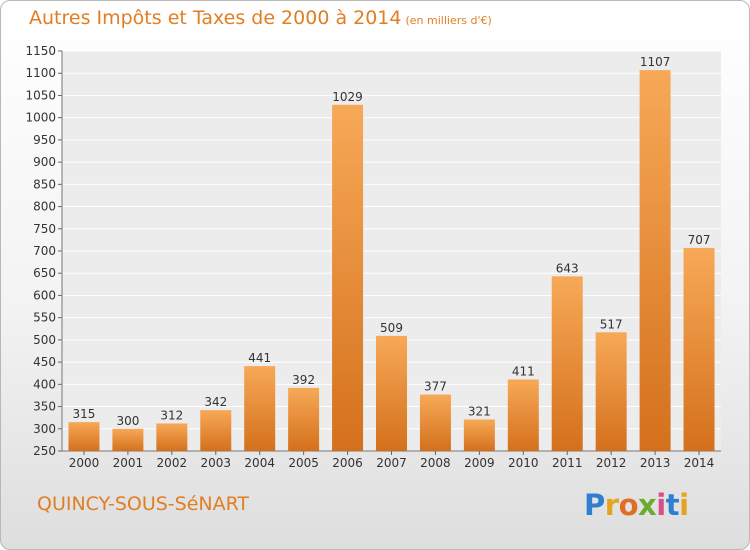 The image size is (750, 550). Describe the element at coordinates (44, 451) in the screenshot. I see `y-tick-label: 250` at that location.